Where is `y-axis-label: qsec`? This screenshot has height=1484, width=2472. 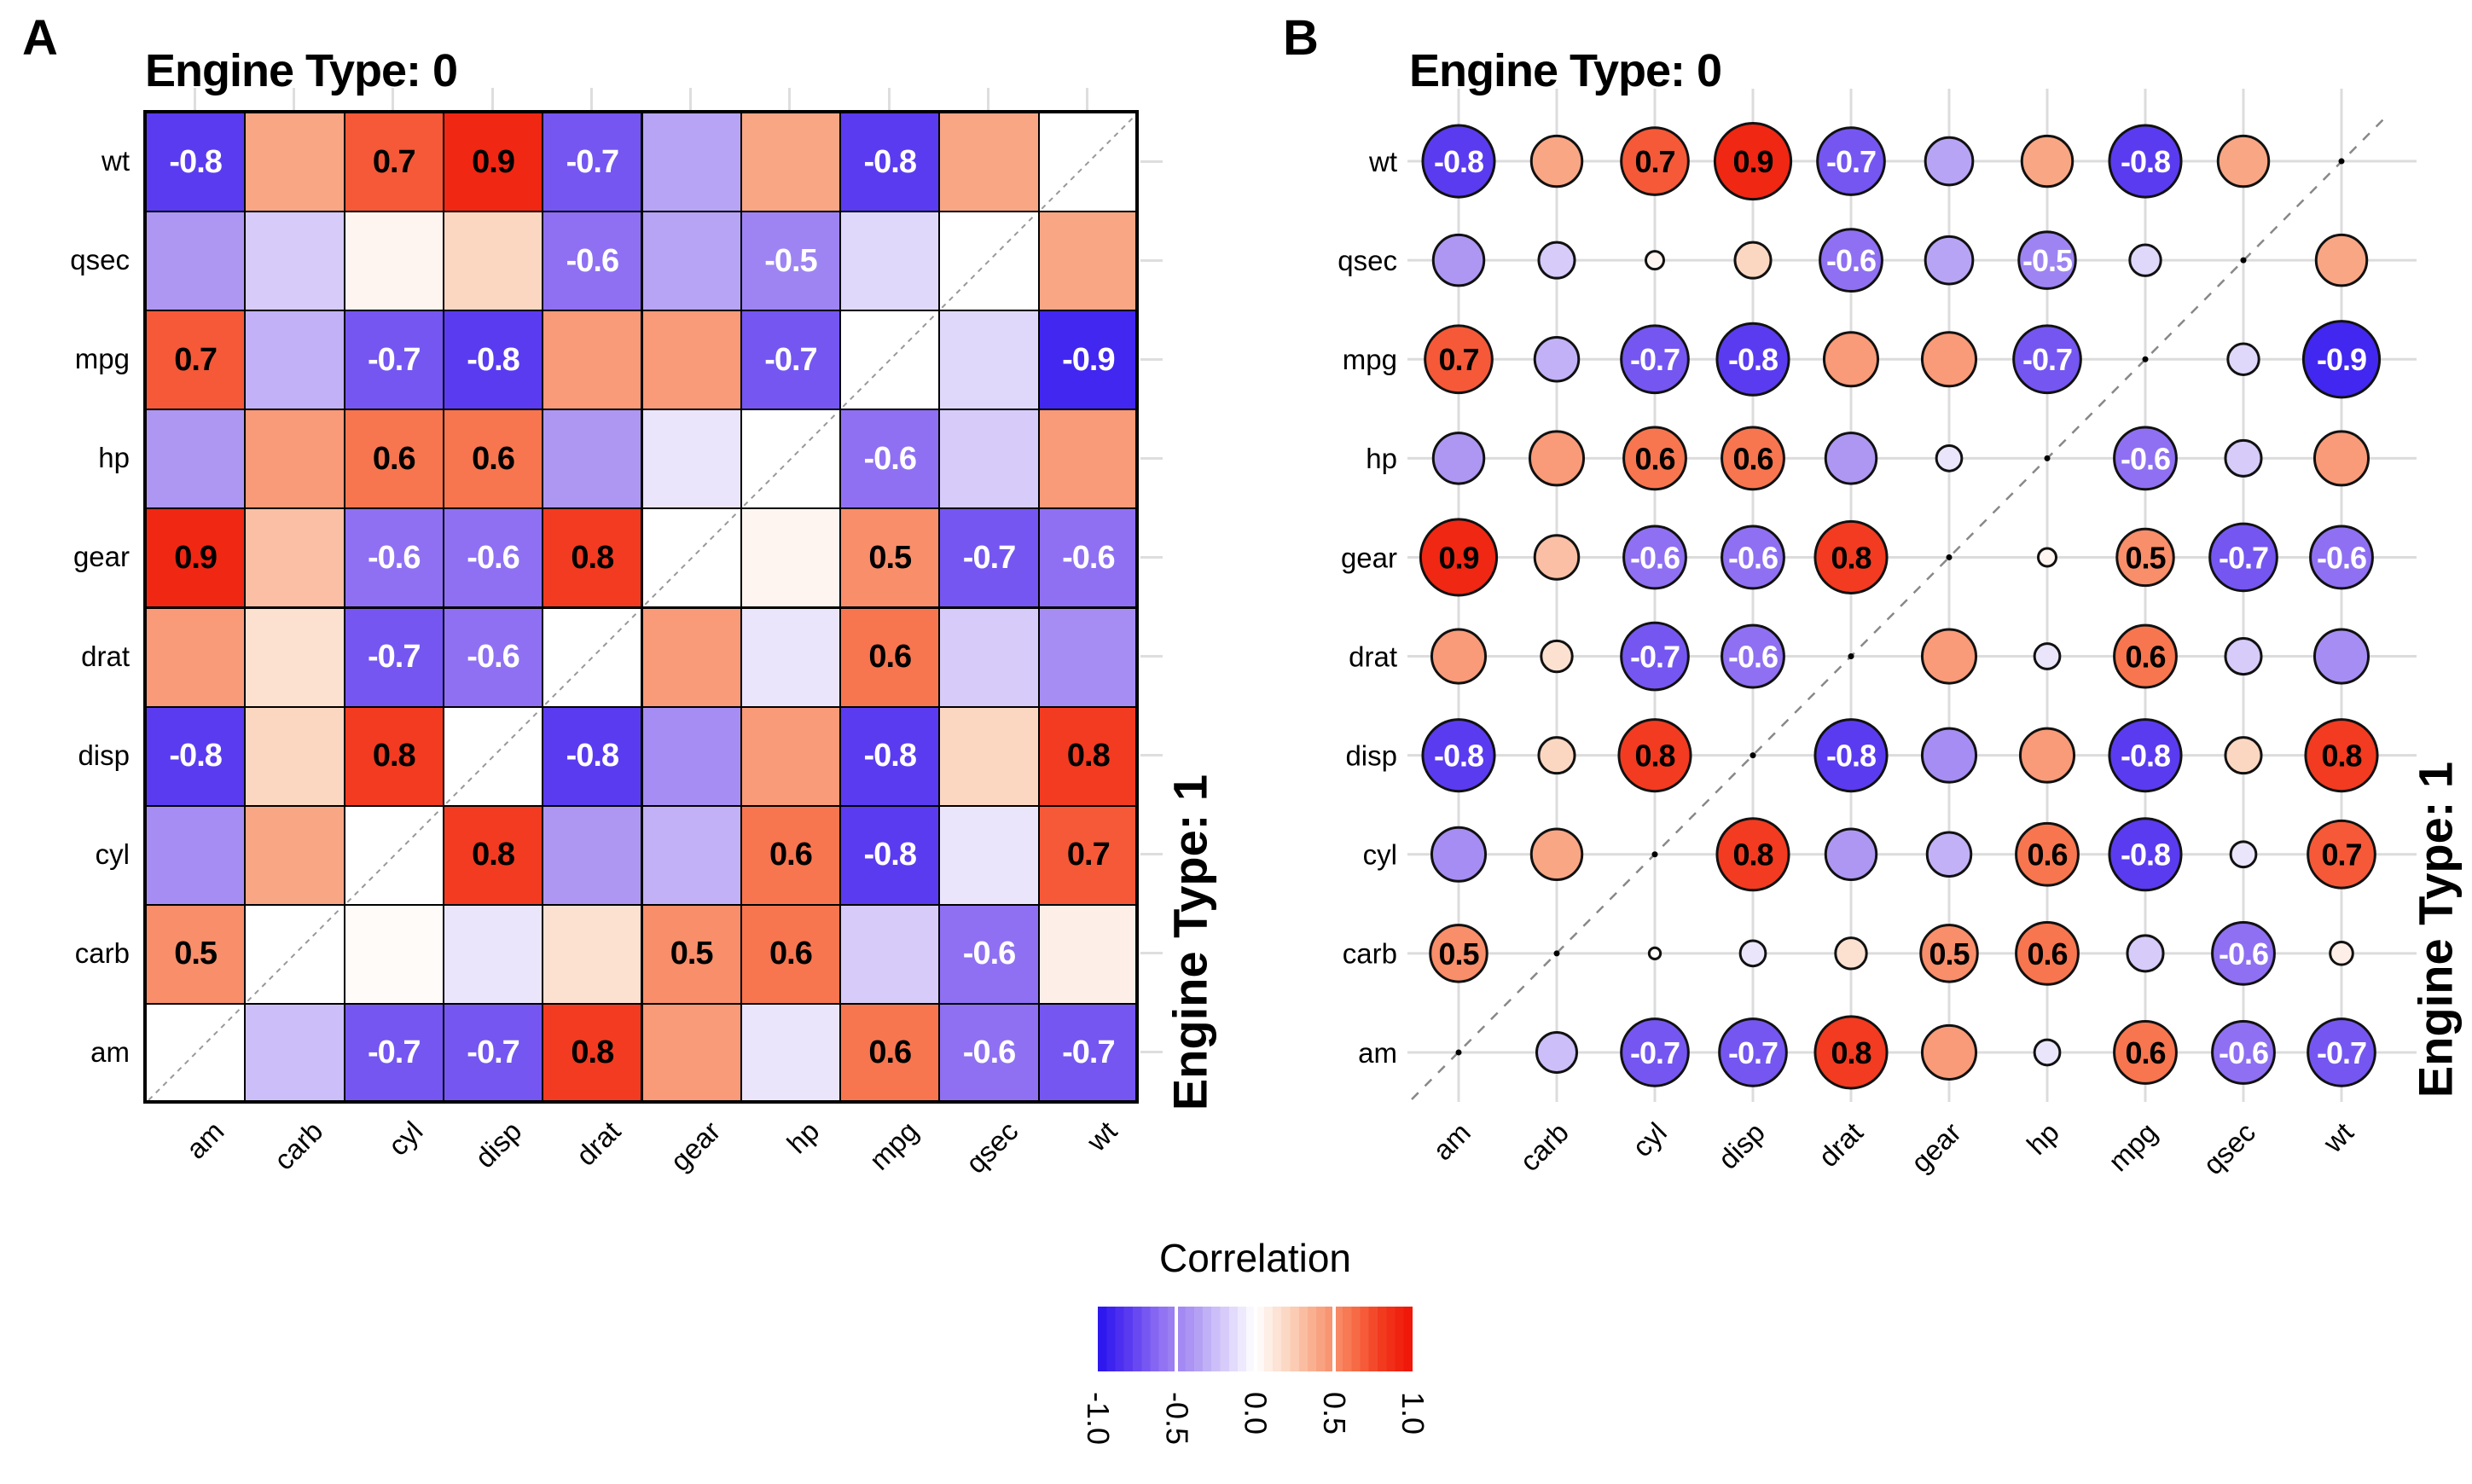 y-axis-label: qsec is located at coordinates (100, 260).